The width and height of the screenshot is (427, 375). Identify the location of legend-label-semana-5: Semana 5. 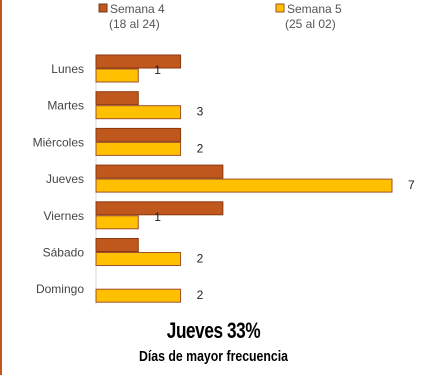
(314, 9).